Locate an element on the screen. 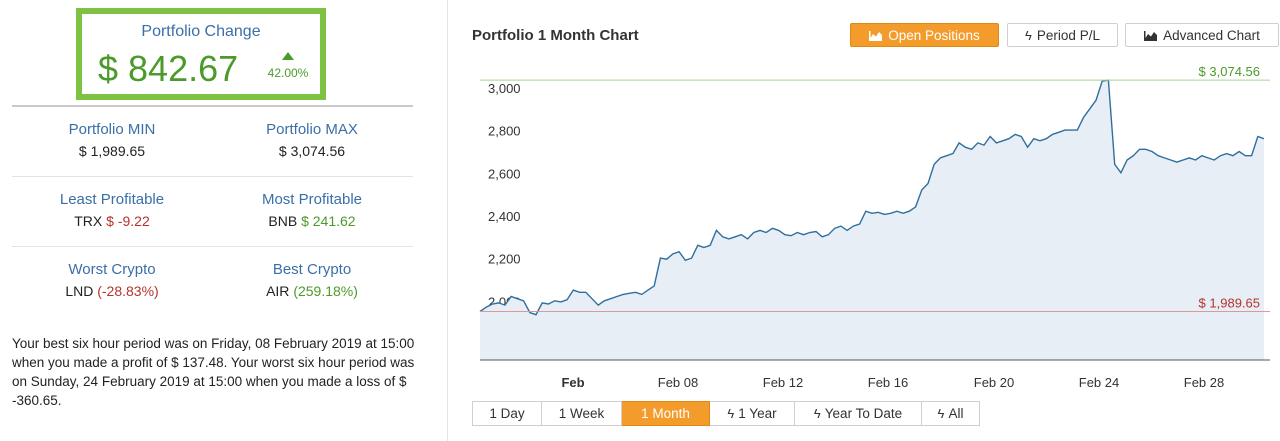 The image size is (1280, 441). stat-label: Worst Crypto is located at coordinates (112, 269).